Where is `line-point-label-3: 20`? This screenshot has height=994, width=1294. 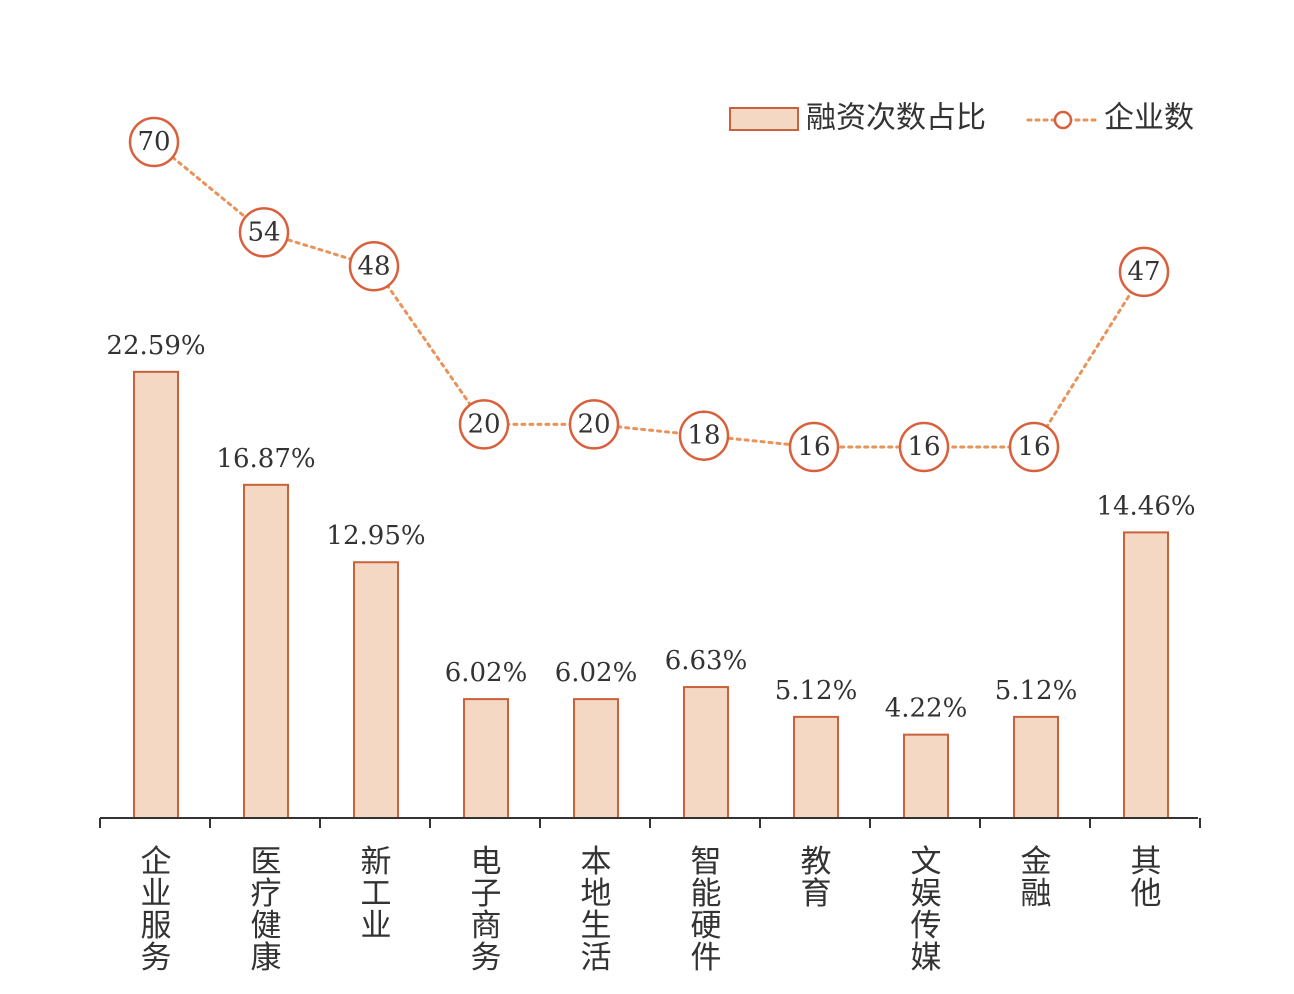 line-point-label-3: 20 is located at coordinates (483, 424).